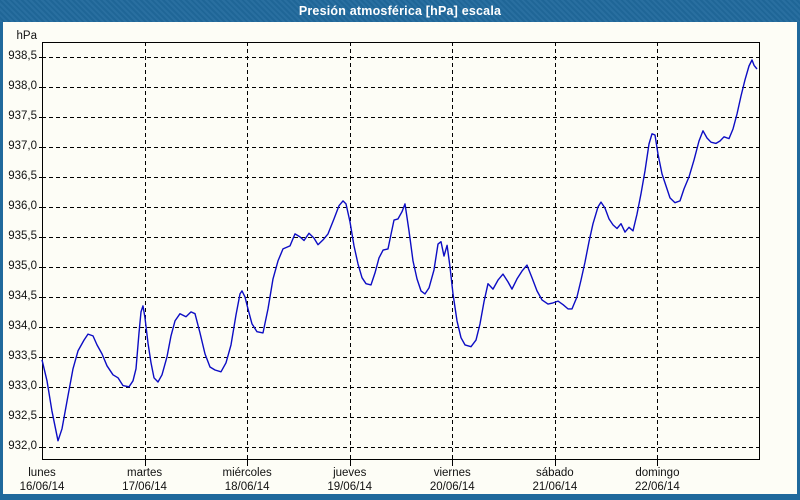  What do you see at coordinates (22, 236) in the screenshot?
I see `y-tick-label: 935,5` at bounding box center [22, 236].